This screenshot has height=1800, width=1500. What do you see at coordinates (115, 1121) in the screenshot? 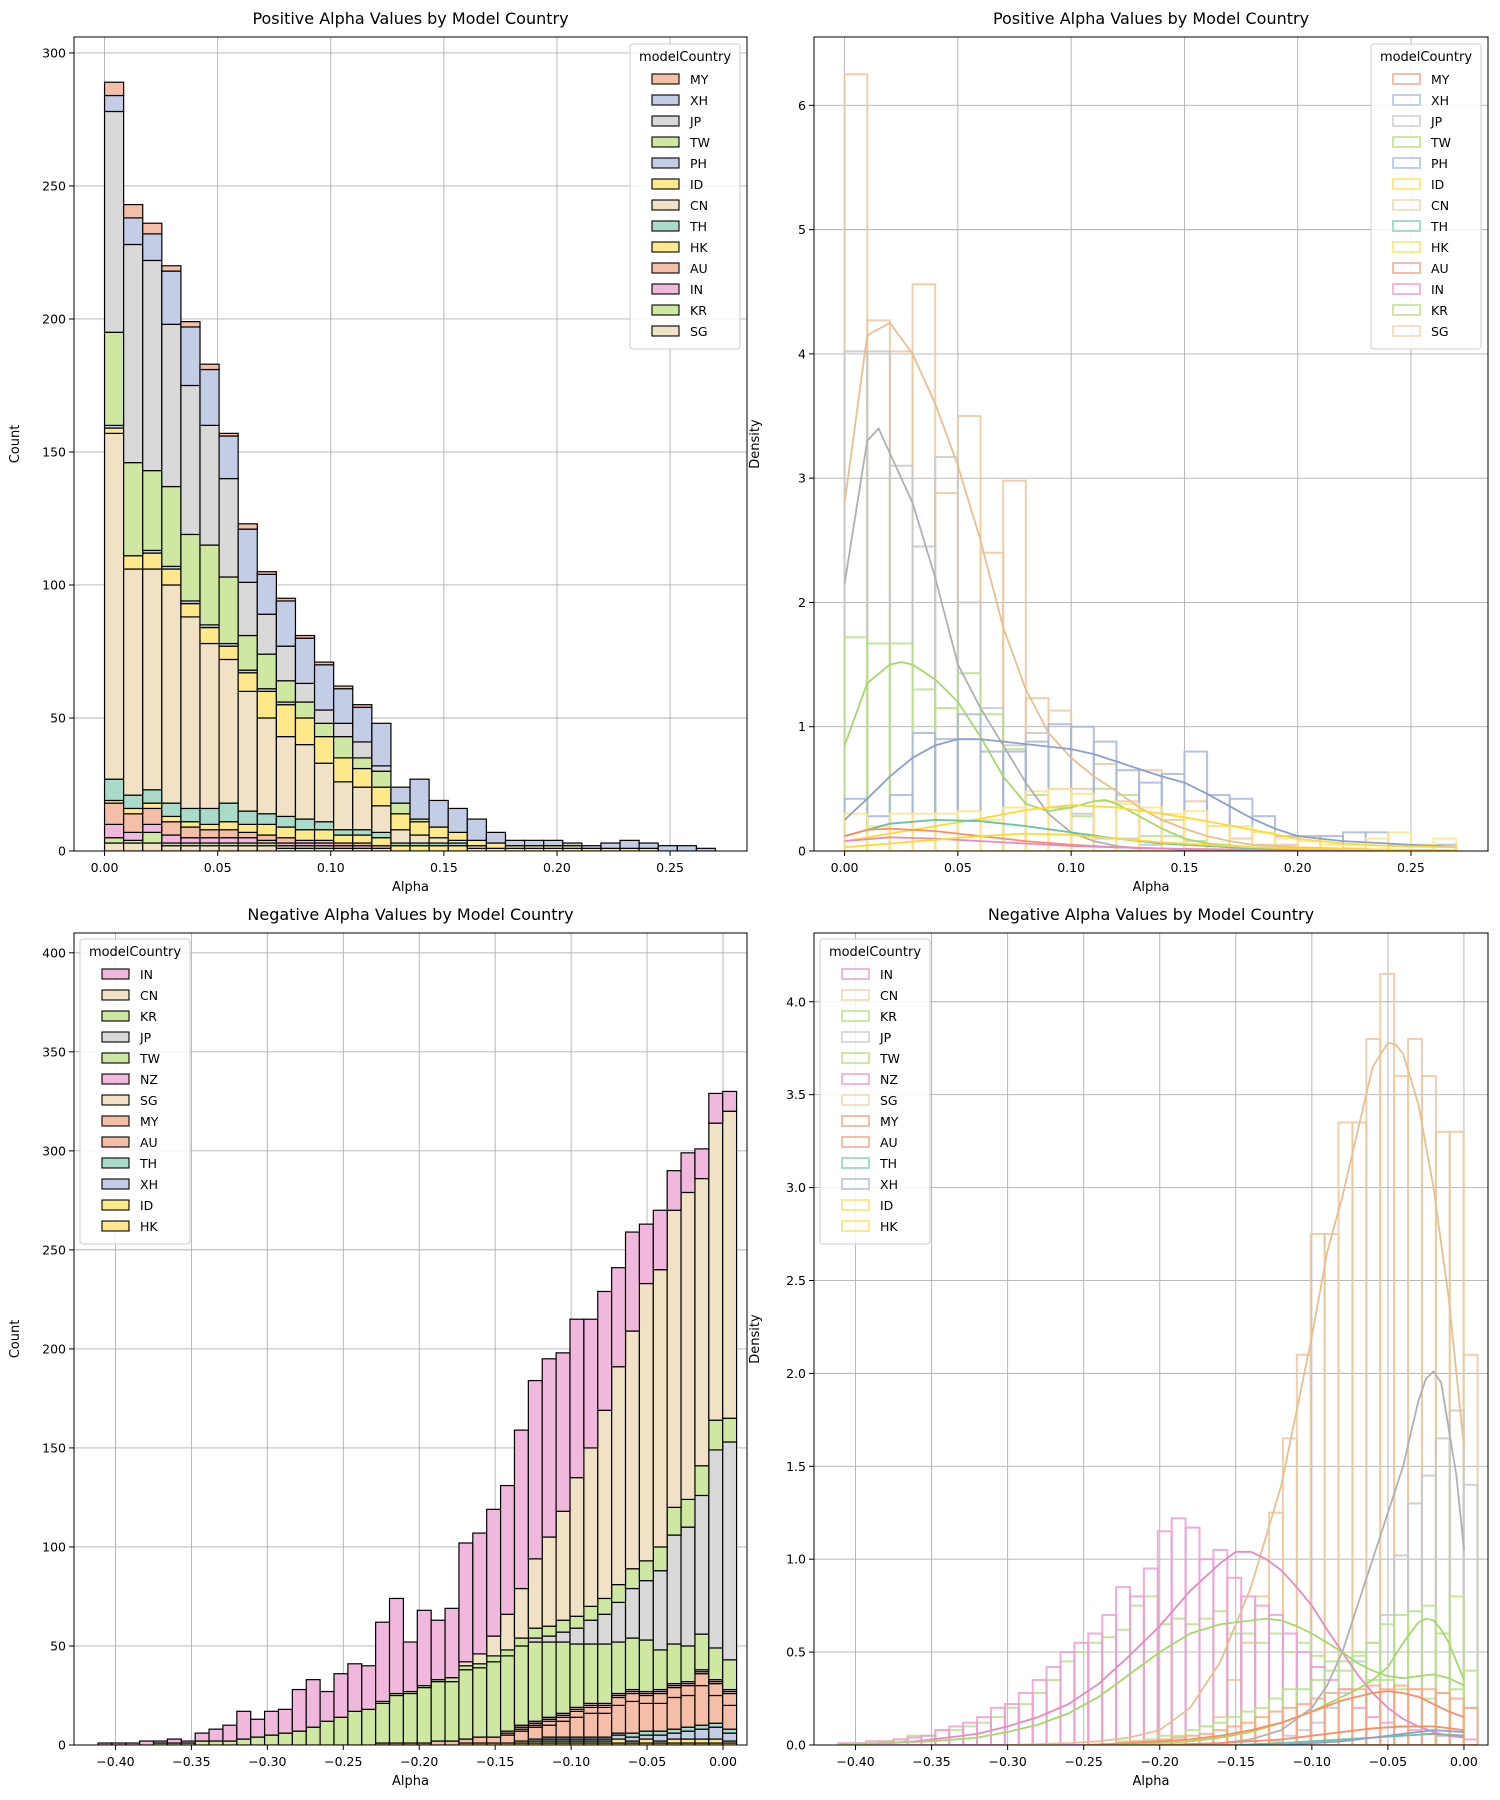
I see `legend-swatch-MY` at bounding box center [115, 1121].